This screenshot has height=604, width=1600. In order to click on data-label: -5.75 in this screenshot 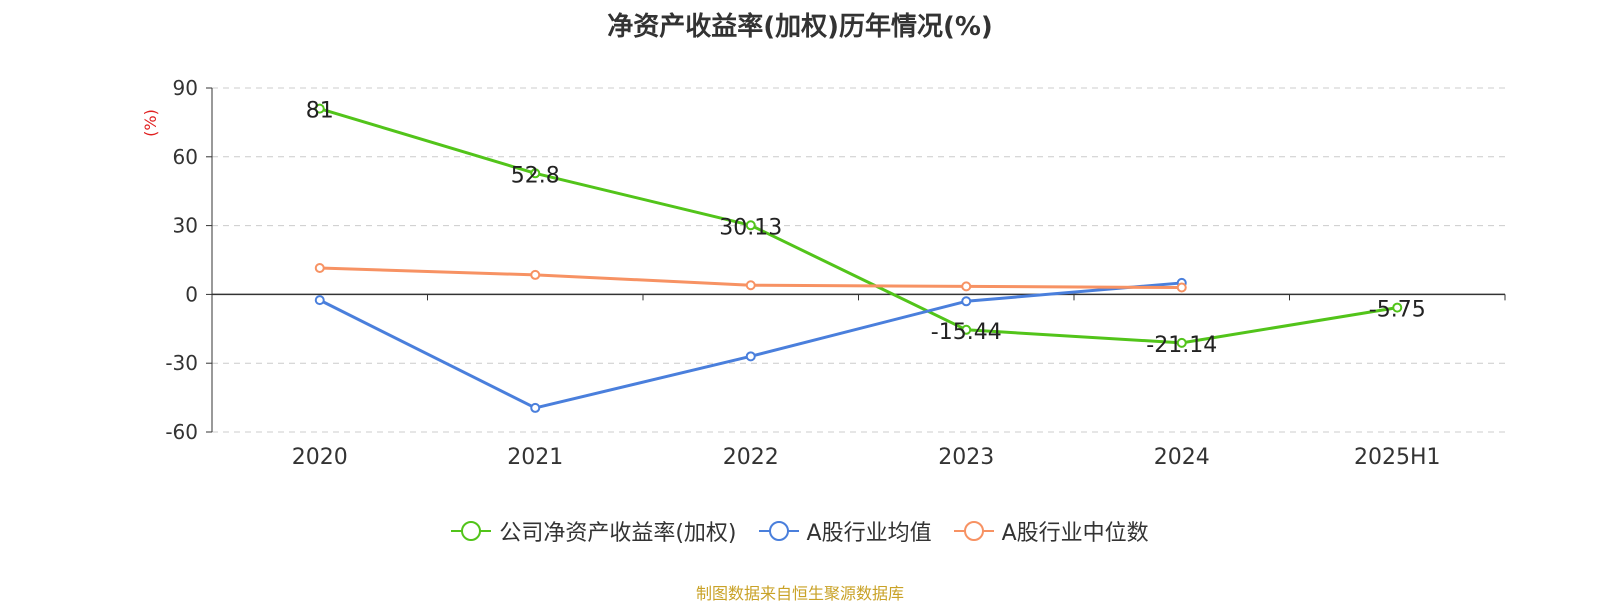, I will do `click(1397, 310)`.